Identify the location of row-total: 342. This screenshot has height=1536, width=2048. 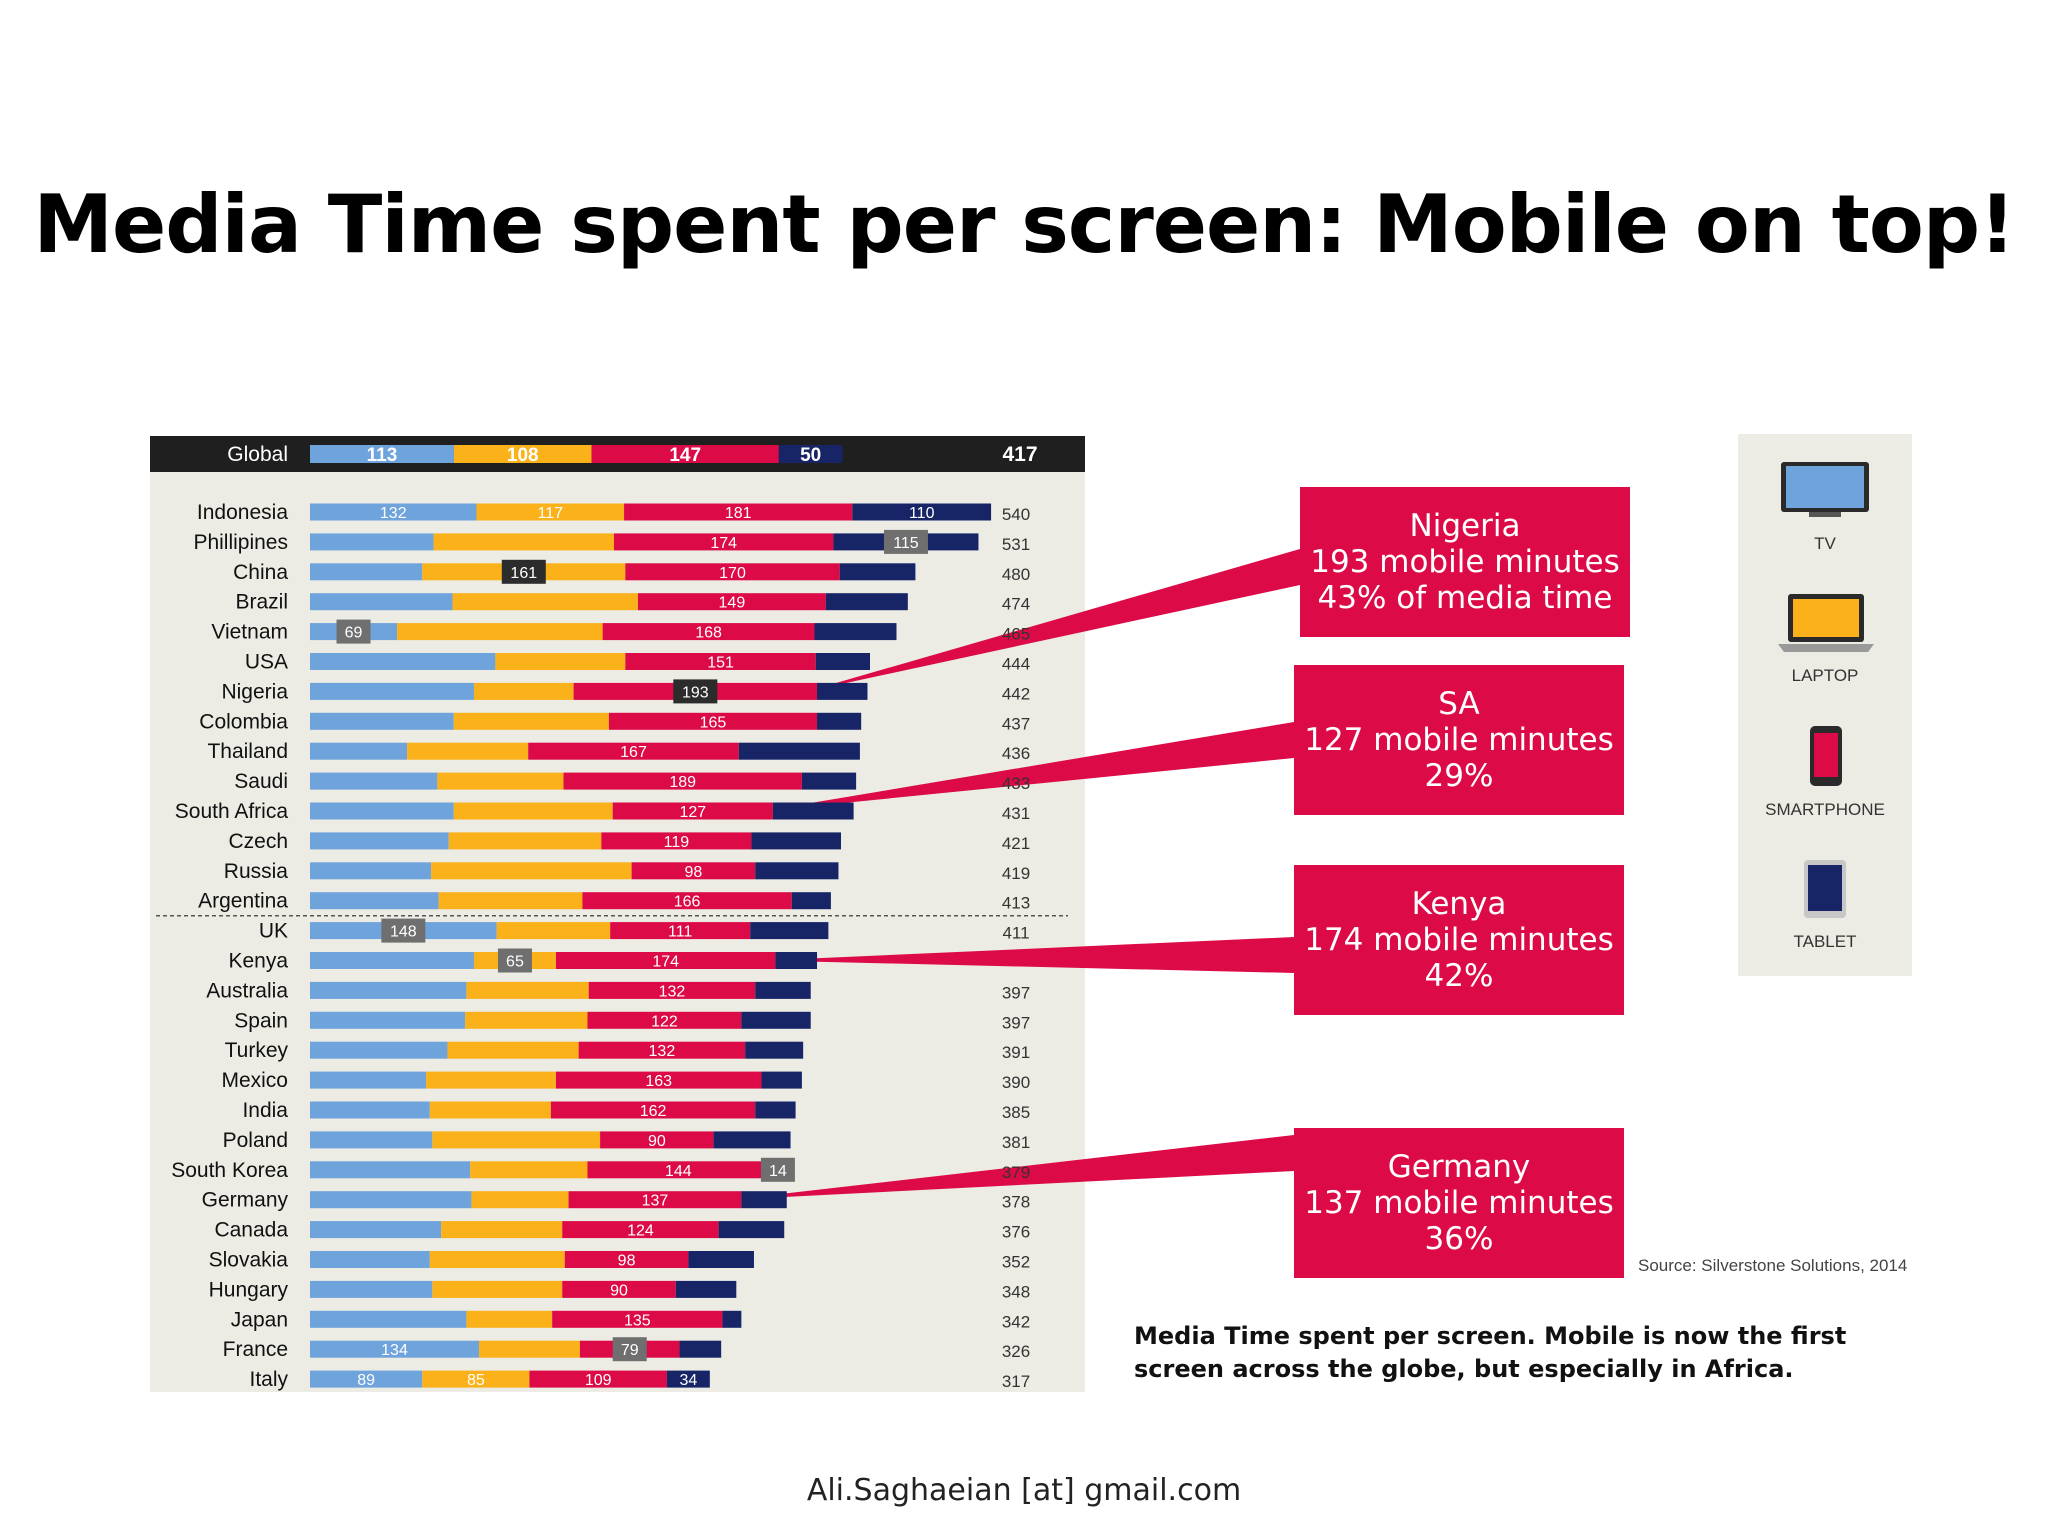
(1016, 1321).